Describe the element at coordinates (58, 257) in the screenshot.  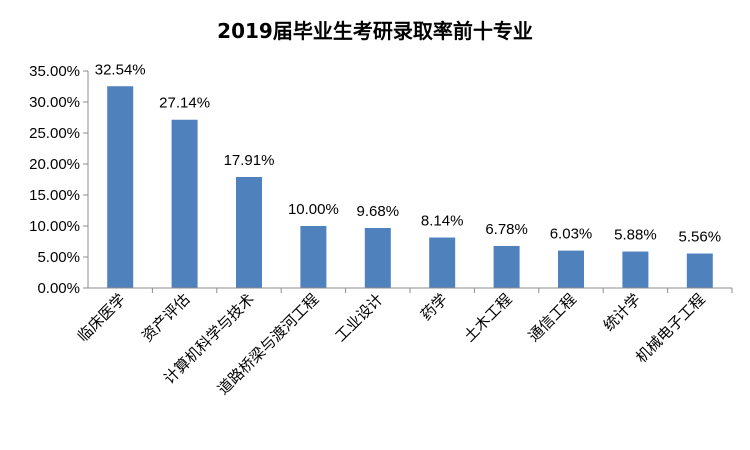
I see `y-tick-label: 5.00%` at that location.